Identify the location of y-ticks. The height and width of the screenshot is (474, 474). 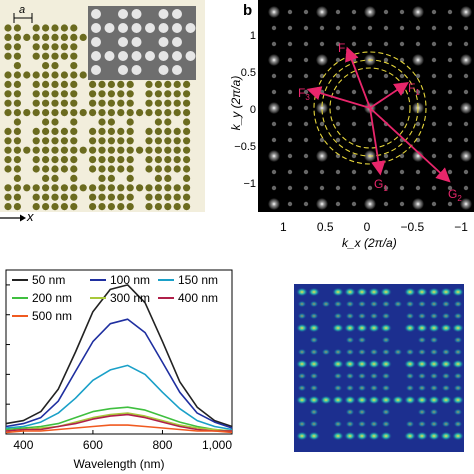
(8, 344).